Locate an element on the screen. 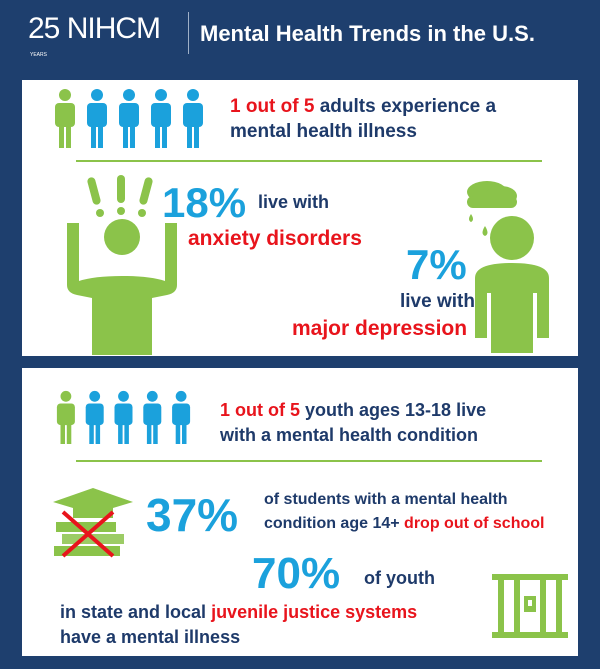  justice-line1: in state and local is located at coordinates (133, 612).